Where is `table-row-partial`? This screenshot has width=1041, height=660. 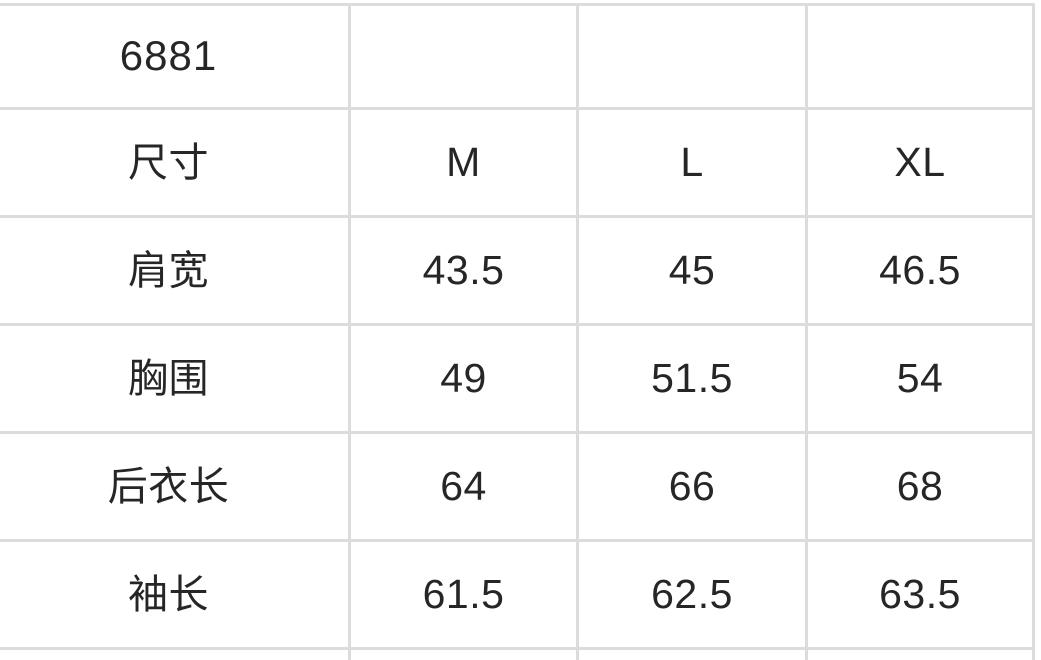 table-row-partial is located at coordinates (517, 653).